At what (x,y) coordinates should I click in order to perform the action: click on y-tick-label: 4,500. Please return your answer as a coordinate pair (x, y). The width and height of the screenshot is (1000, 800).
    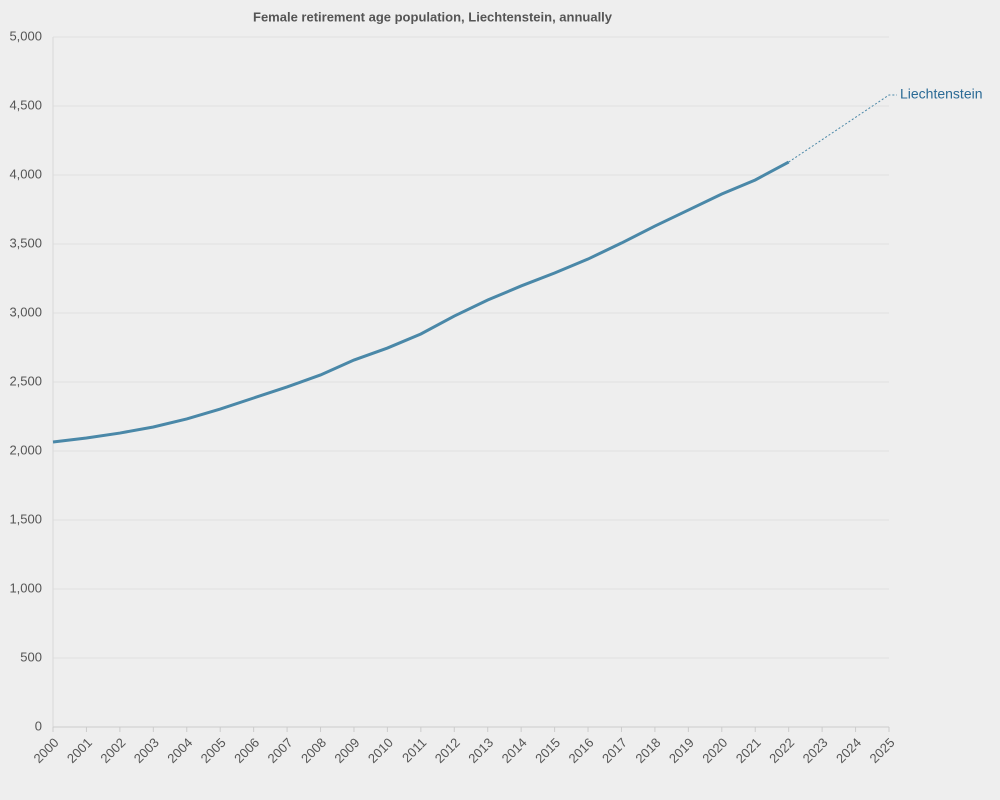
    Looking at the image, I should click on (25, 104).